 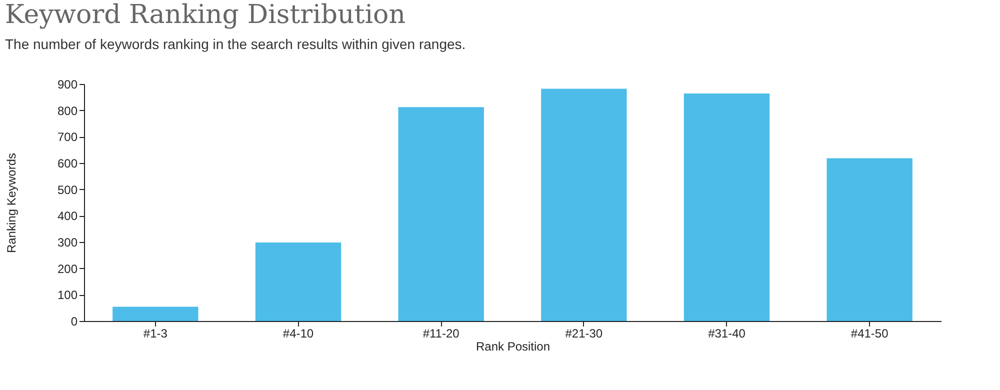 I want to click on y-tick-label: 0, so click(x=74, y=321).